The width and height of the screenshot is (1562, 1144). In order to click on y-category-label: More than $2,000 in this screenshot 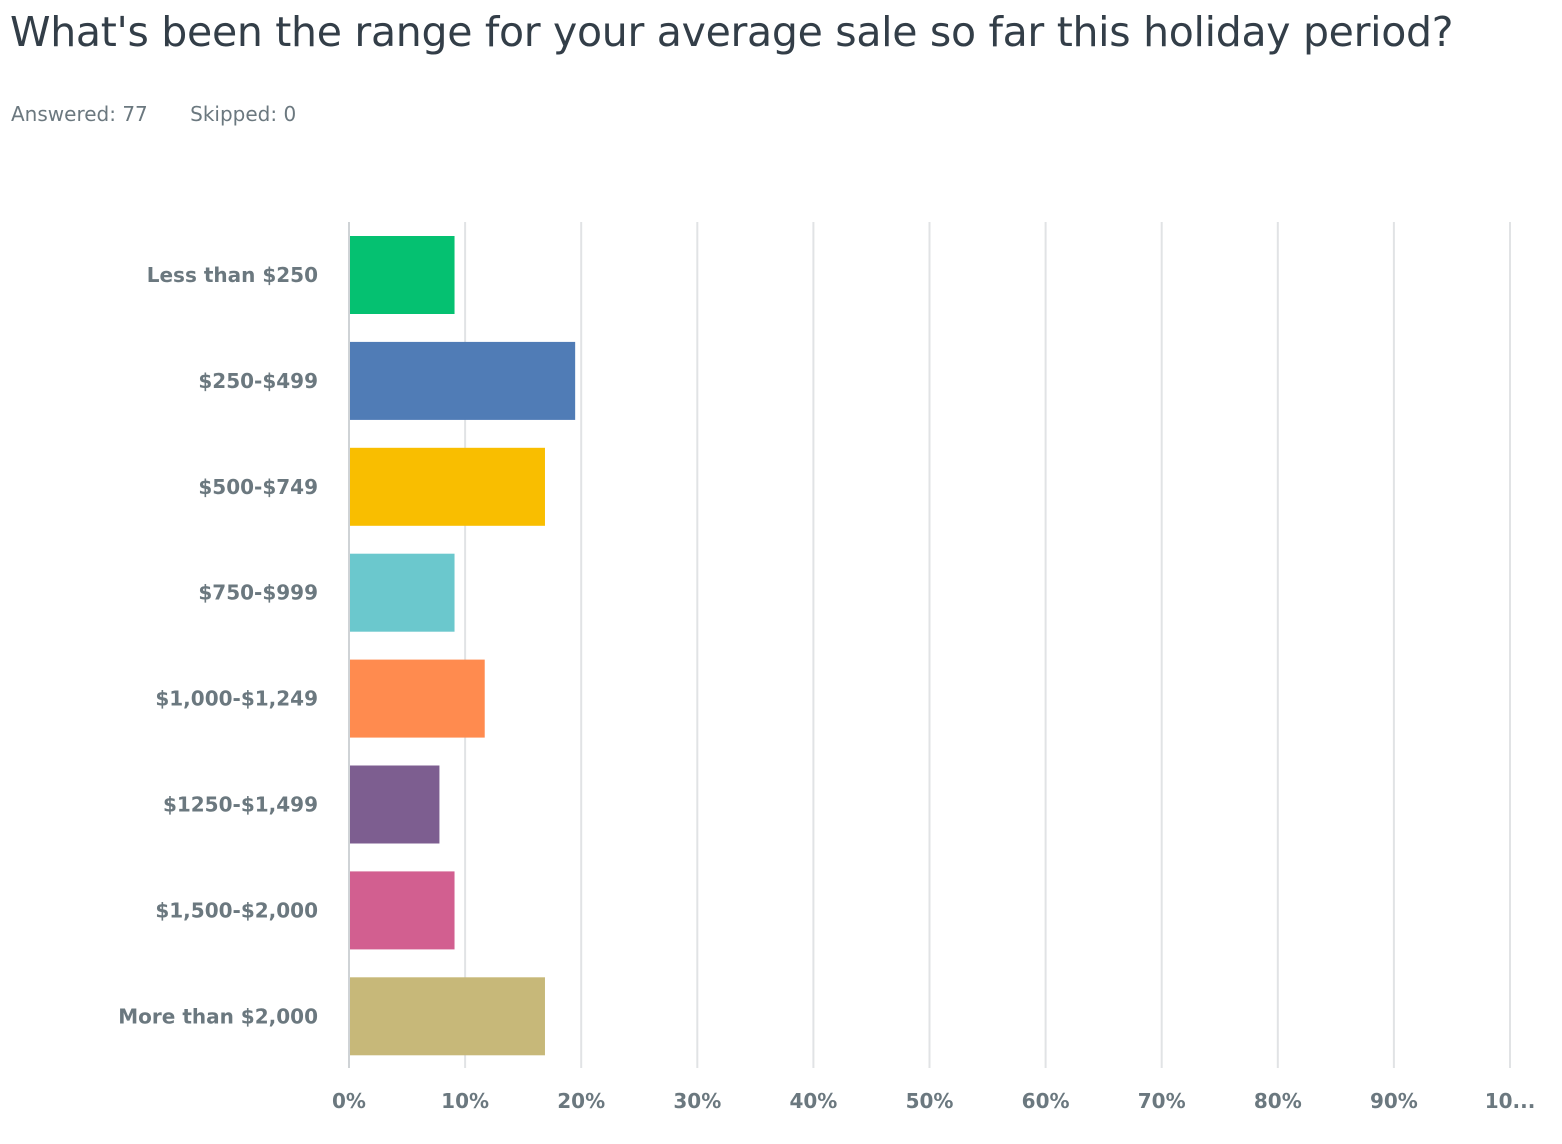, I will do `click(218, 1016)`.